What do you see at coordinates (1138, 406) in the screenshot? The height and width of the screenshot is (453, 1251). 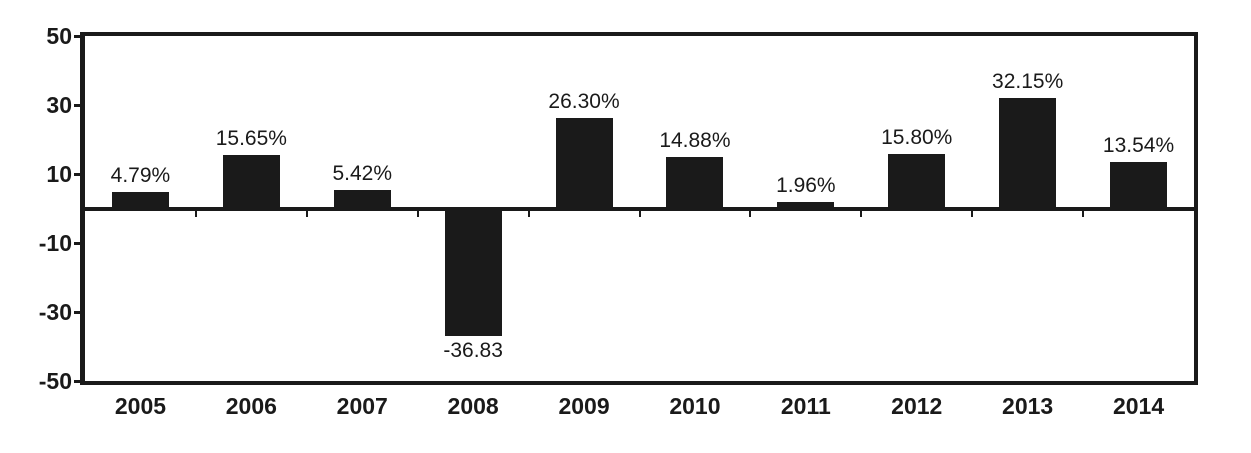 I see `x-axis-label-2014: 2014` at bounding box center [1138, 406].